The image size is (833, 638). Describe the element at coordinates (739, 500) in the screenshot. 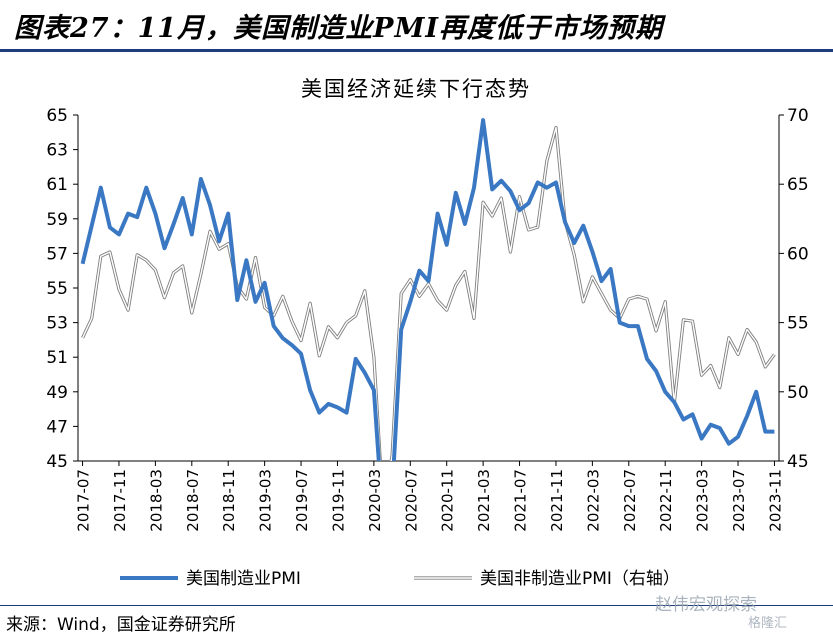

I see `x-tick-label: 2023-07` at that location.